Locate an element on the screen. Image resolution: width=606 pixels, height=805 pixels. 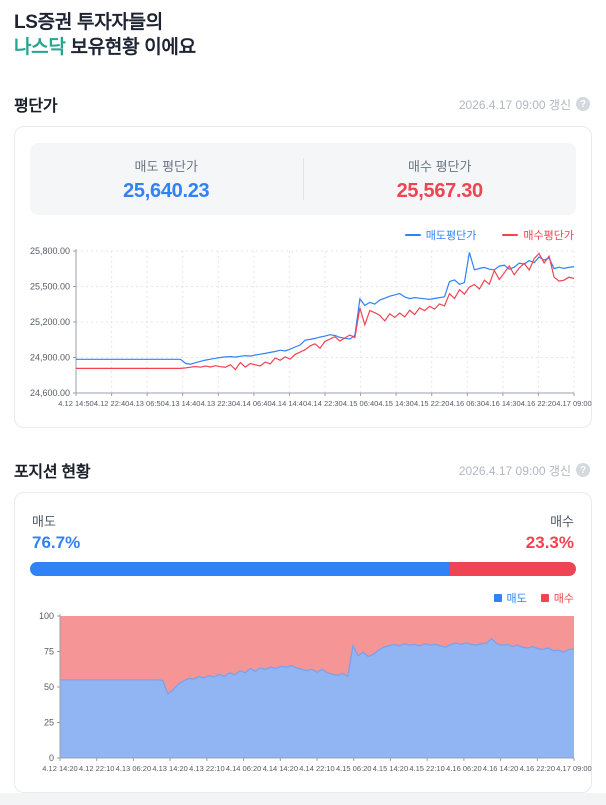
legend-sell-label: 매도 is located at coordinates (516, 599).